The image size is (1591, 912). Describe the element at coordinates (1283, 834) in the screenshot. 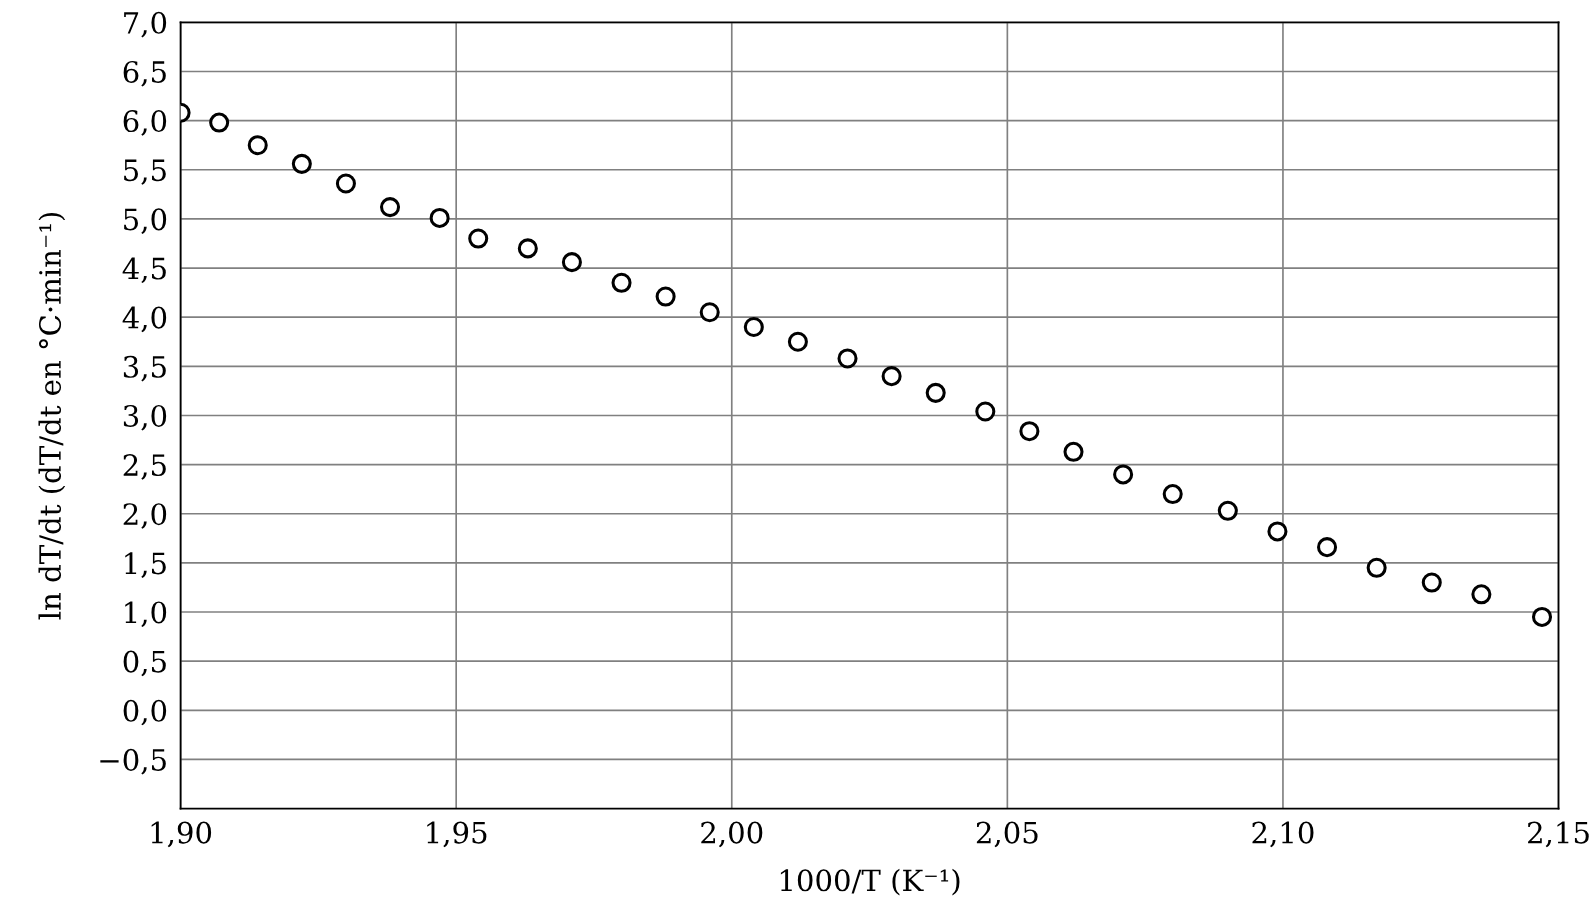

I see `x-tick-label: 2,10` at that location.